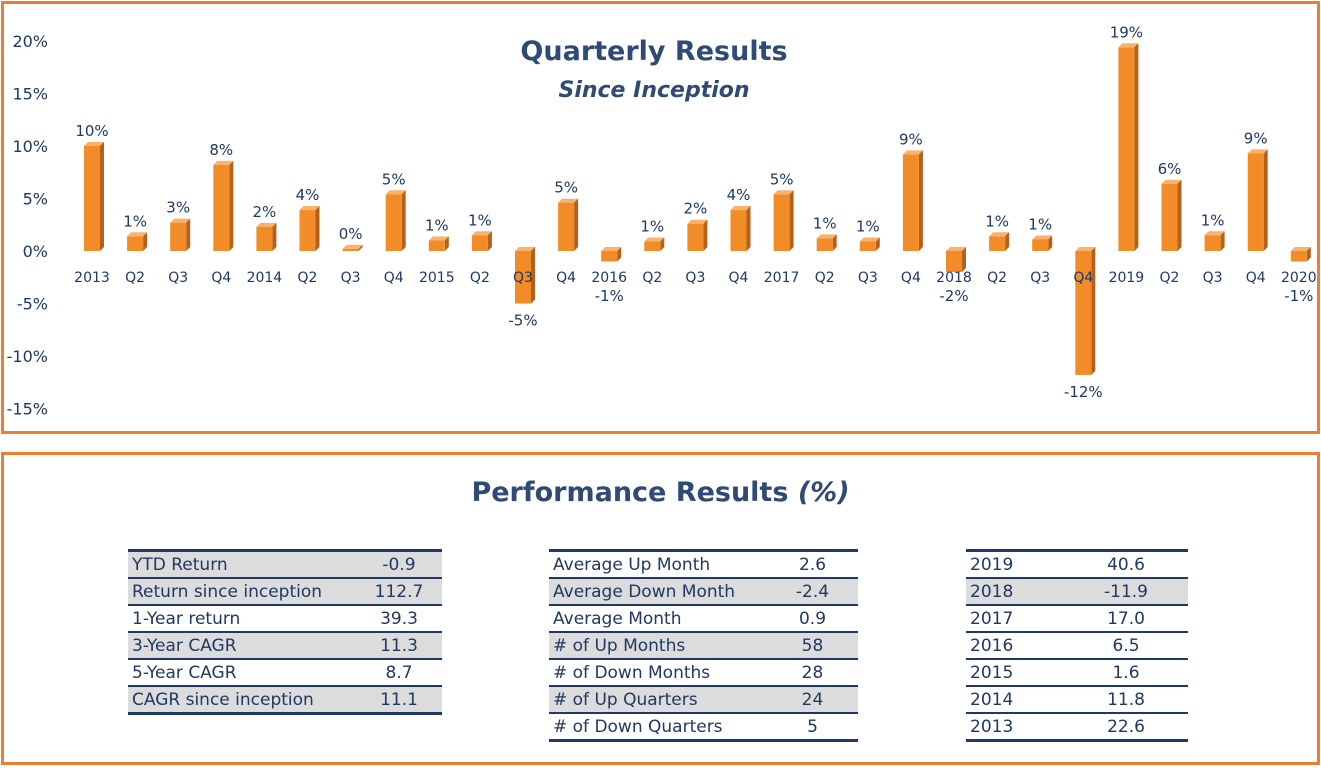 Image resolution: width=1321 pixels, height=768 pixels. What do you see at coordinates (351, 234) in the screenshot?
I see `data-label: 0%` at bounding box center [351, 234].